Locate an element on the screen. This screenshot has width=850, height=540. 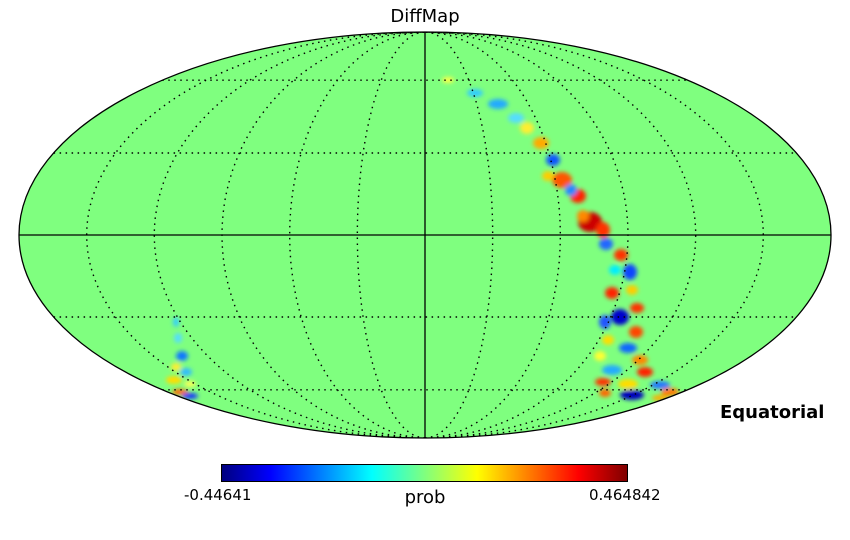
colorbar-min-label: -0.44641 is located at coordinates (218, 495).